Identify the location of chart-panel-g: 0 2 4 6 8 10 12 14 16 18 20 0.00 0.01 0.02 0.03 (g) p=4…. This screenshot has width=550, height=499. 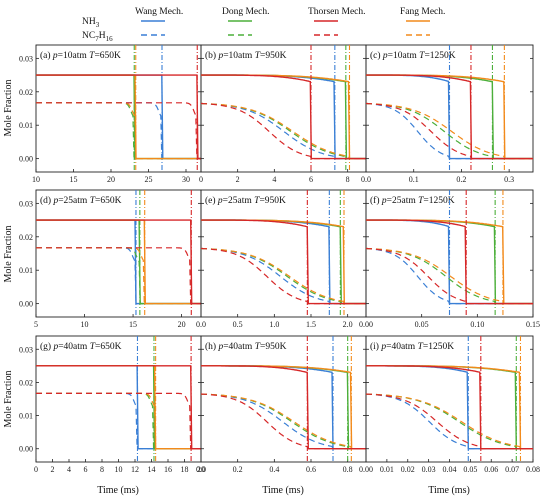
(112, 404).